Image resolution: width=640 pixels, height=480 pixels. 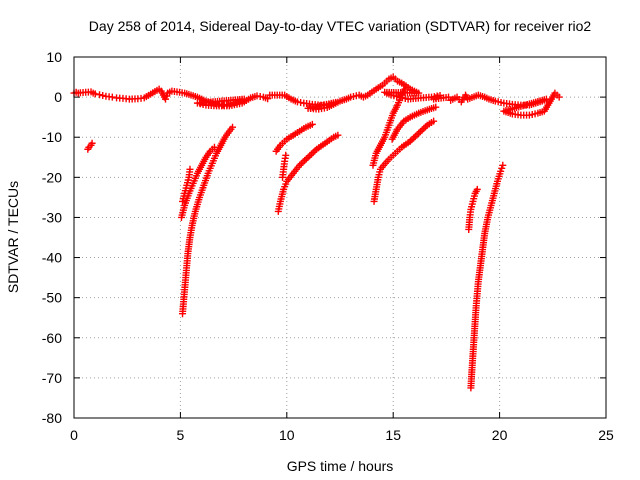 I want to click on y-tick-label: 10, so click(x=54, y=57).